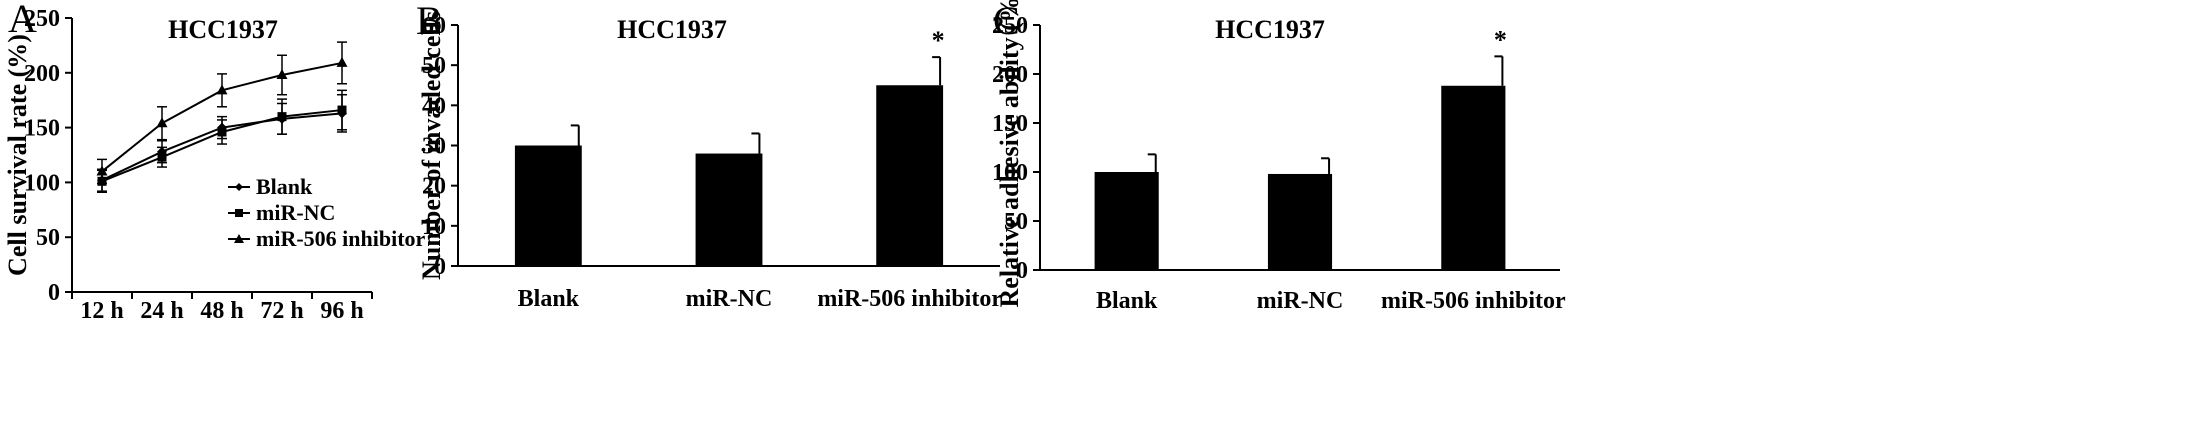 The width and height of the screenshot is (2190, 444). Describe the element at coordinates (341, 311) in the screenshot. I see `x-tick-label: 96 h` at that location.